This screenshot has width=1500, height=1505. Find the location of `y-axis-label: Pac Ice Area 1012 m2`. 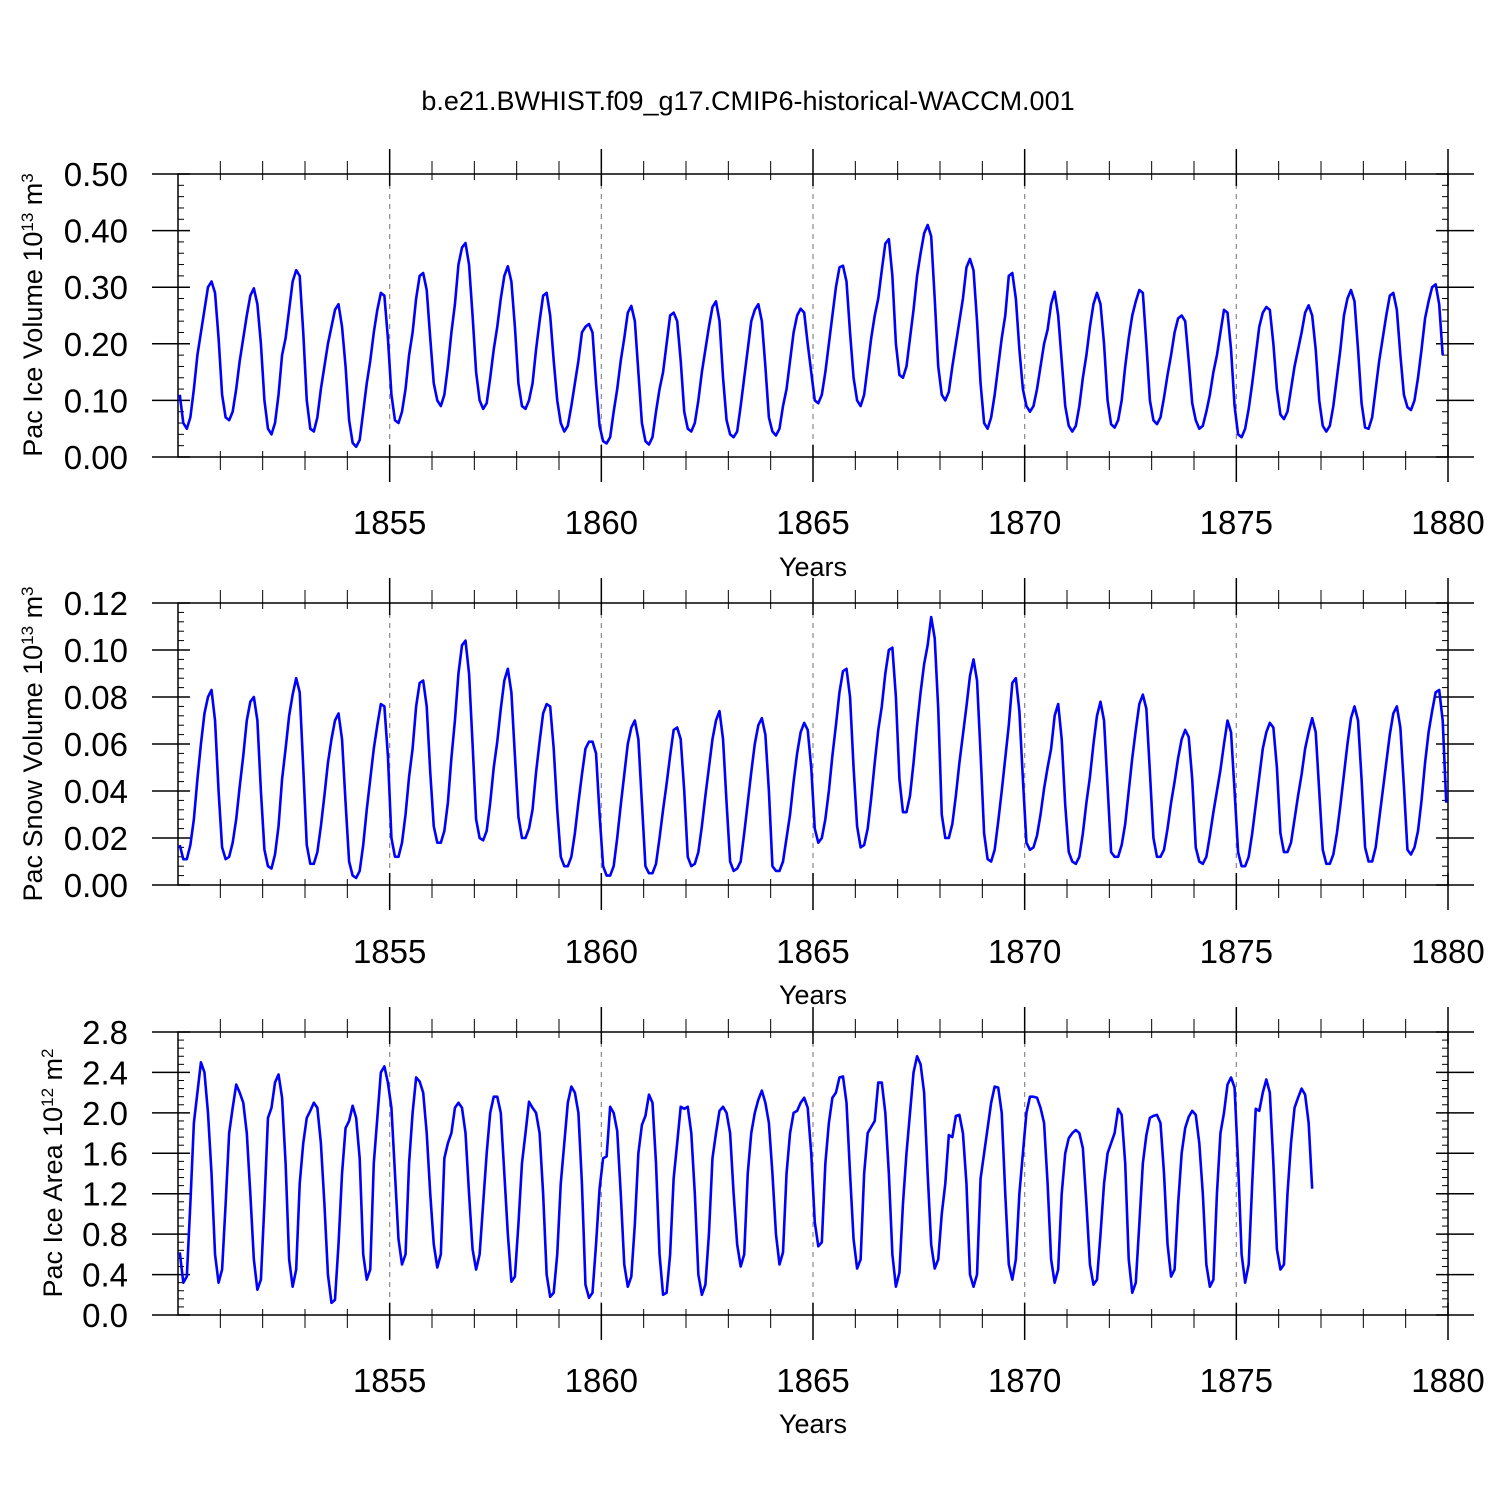

y-axis-label: Pac Ice Area 1012 m2 is located at coordinates (53, 1172).